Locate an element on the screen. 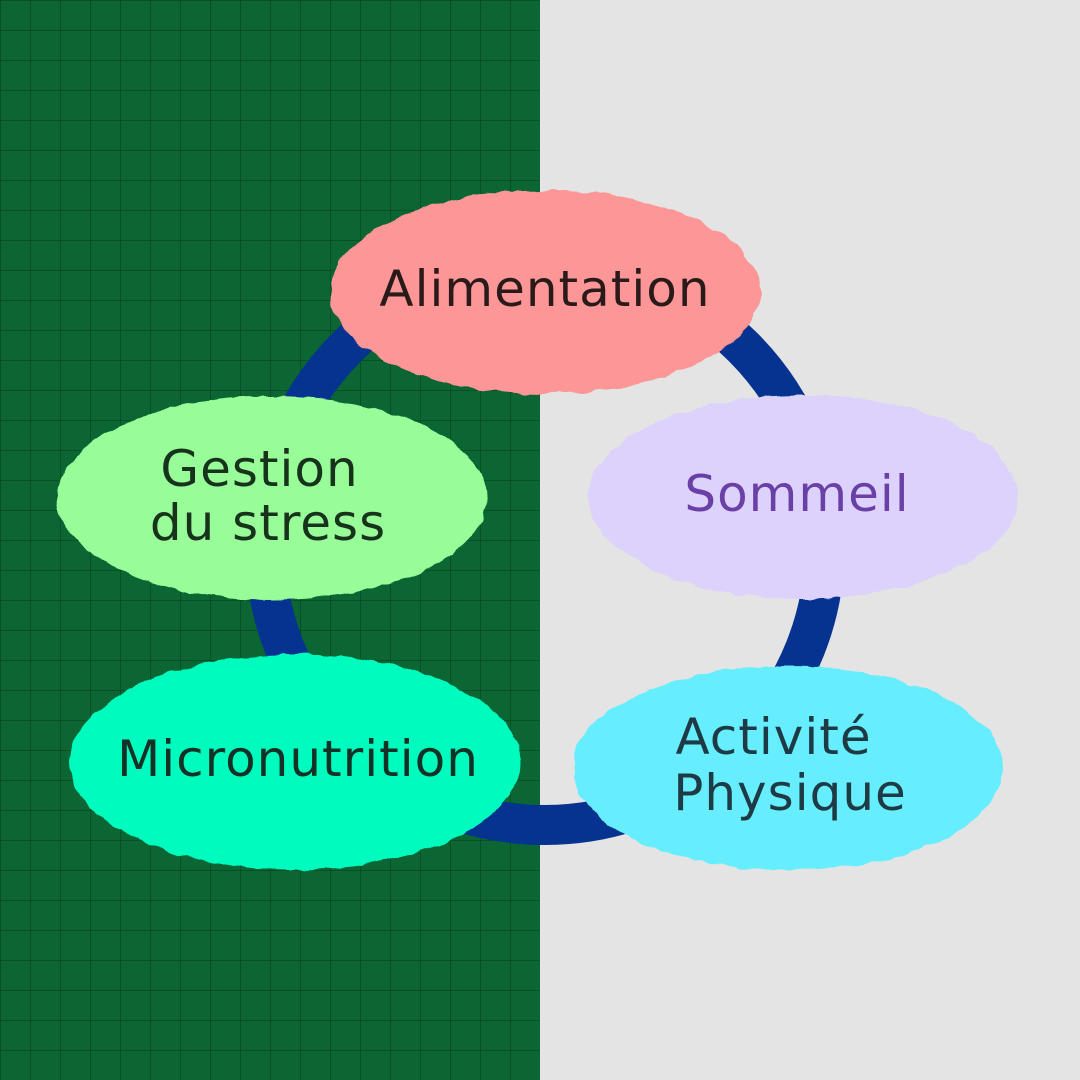  node-micronutrition-shape is located at coordinates (295, 762).